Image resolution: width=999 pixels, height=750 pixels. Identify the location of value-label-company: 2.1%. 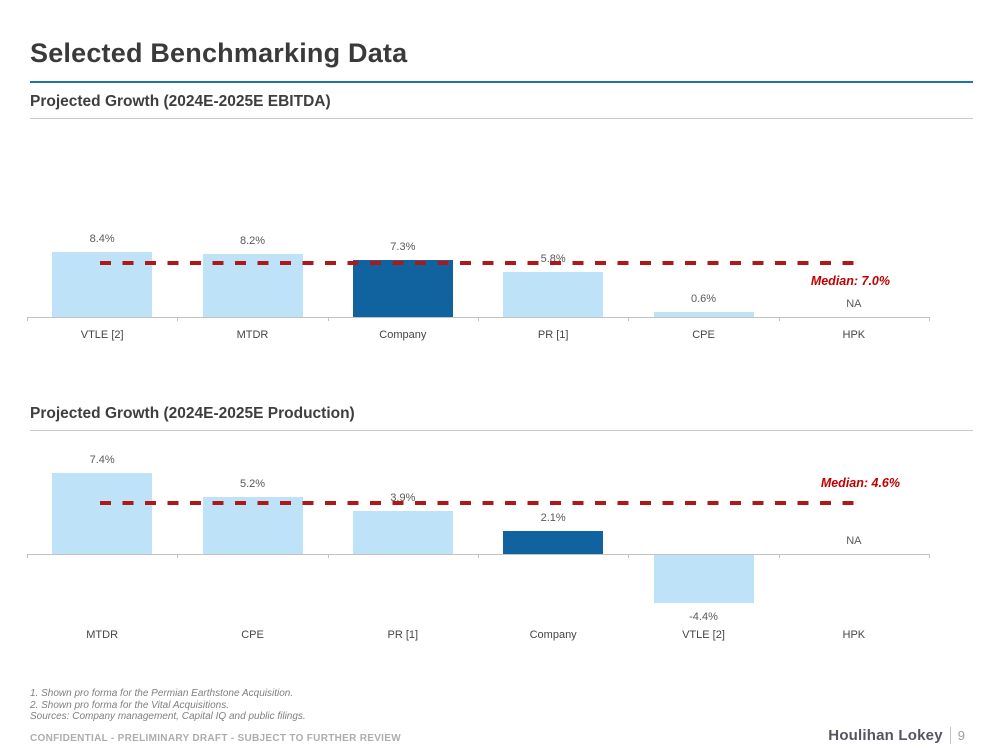
(553, 517).